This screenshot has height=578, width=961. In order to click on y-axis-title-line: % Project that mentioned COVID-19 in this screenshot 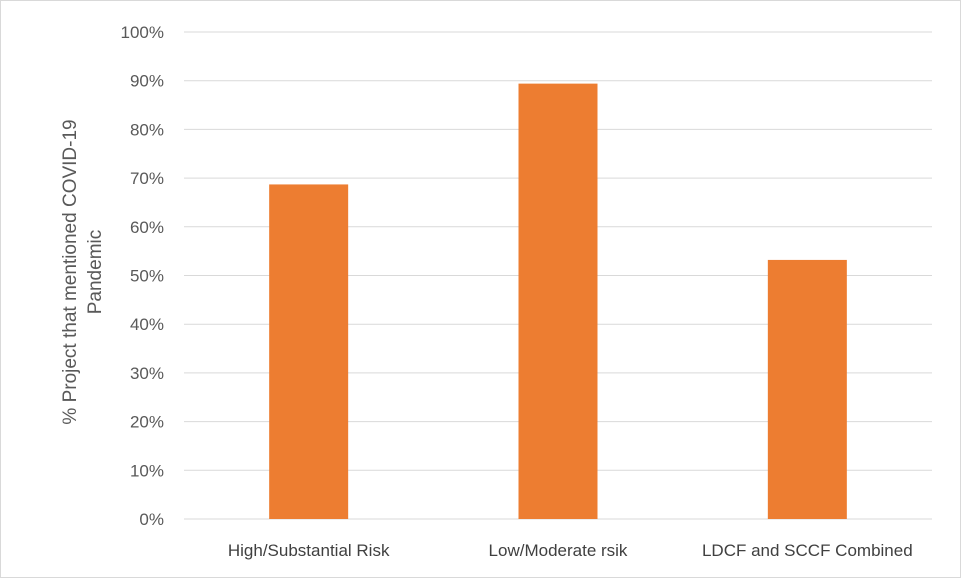, I will do `click(70, 271)`.